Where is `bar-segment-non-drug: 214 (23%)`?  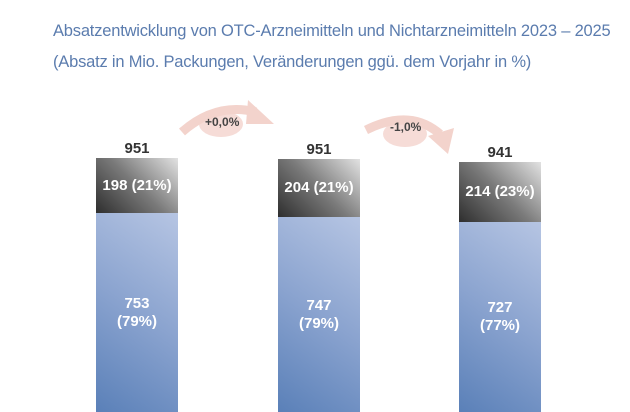
bar-segment-non-drug: 214 (23%) is located at coordinates (500, 192).